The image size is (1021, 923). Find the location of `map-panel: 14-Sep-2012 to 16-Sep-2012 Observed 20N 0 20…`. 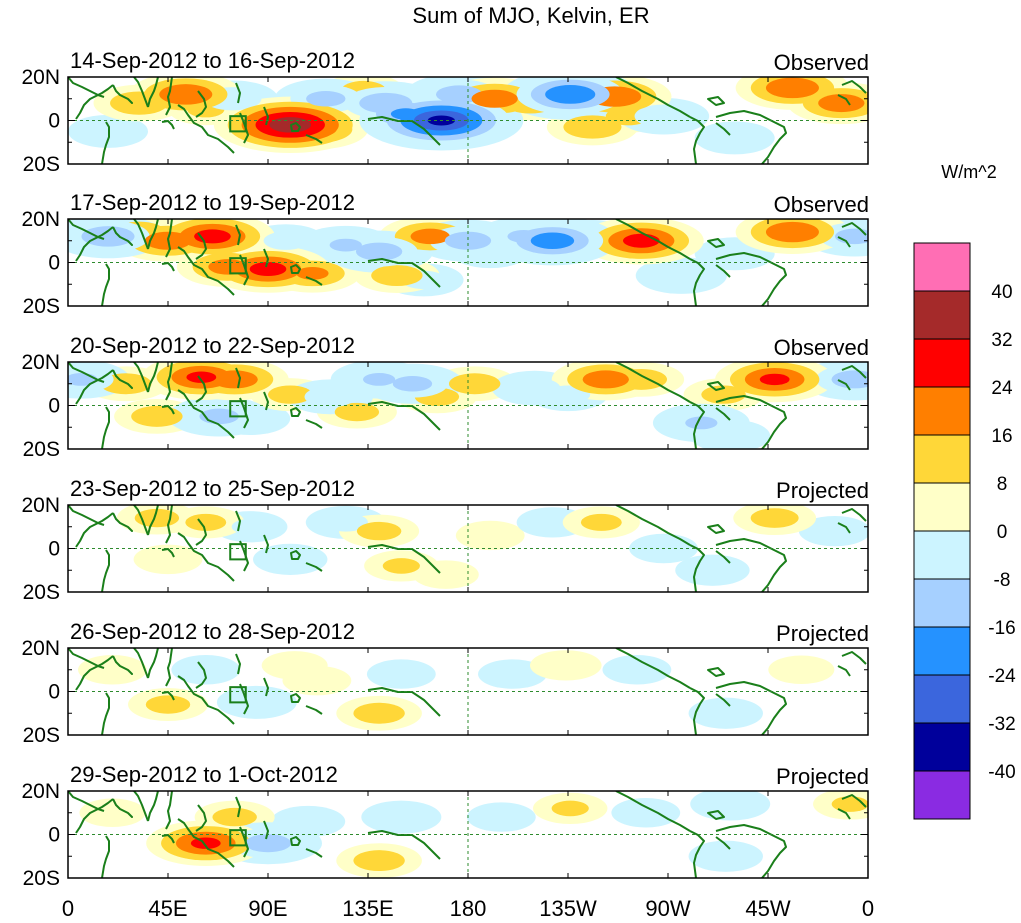

map-panel: 14-Sep-2012 to 16-Sep-2012 Observed 20N 0 20… is located at coordinates (445, 112).